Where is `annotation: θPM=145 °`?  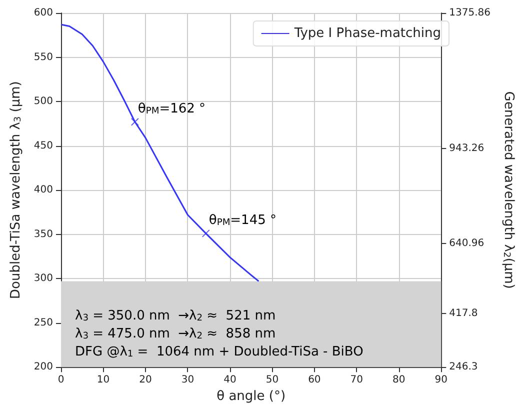 annotation: θPM=145 ° is located at coordinates (242, 220).